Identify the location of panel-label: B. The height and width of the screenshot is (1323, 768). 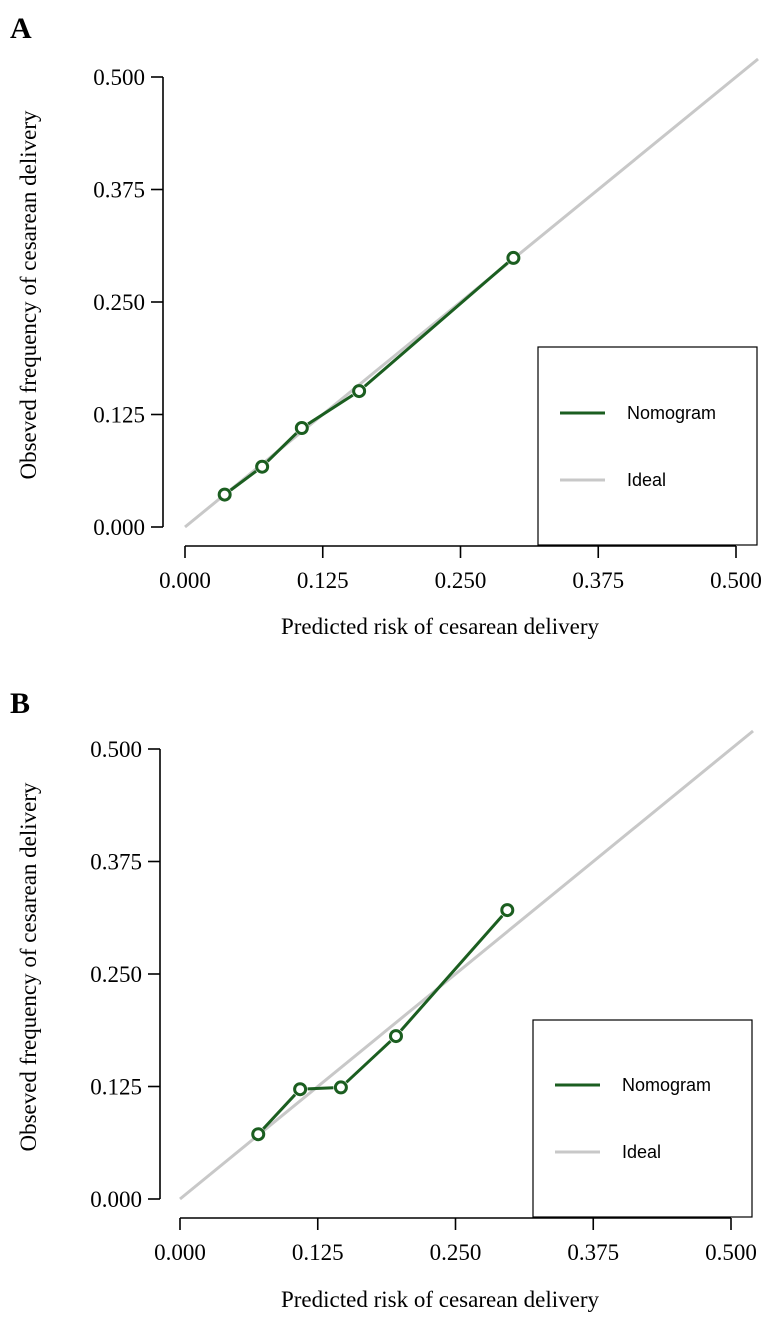
(20, 703).